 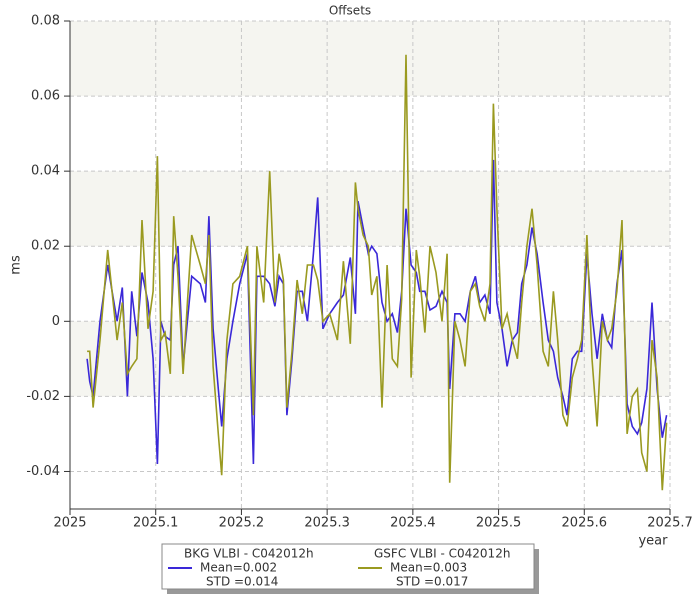 I want to click on x-tick-label: 2025.1, so click(x=156, y=523).